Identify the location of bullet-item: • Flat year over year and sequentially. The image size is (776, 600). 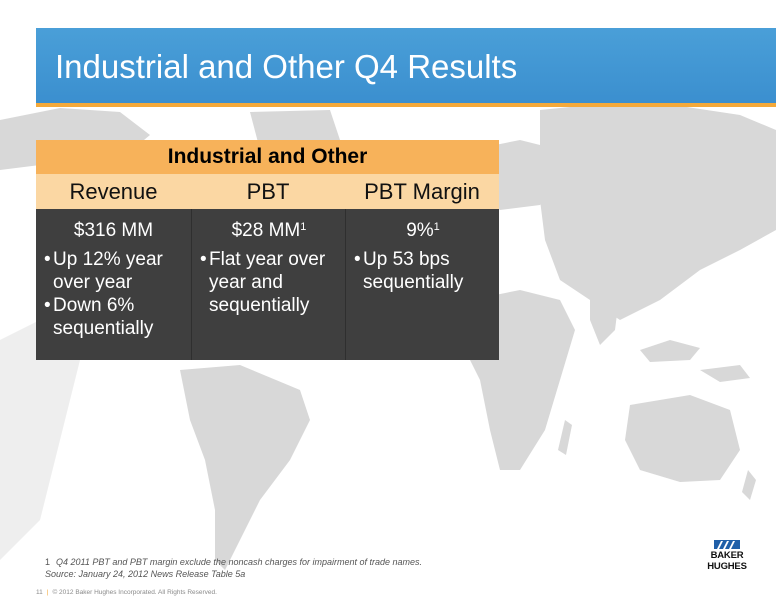
(271, 282).